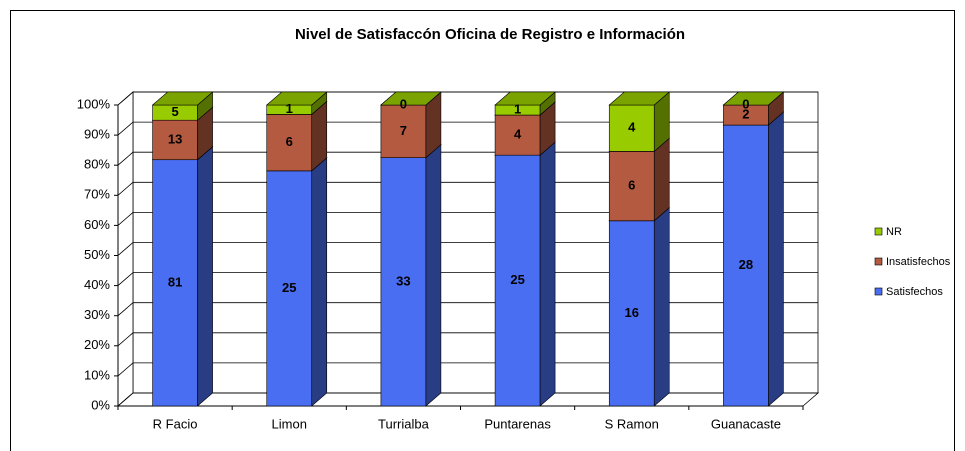  Describe the element at coordinates (97, 194) in the screenshot. I see `y-tick-label: 70%` at that location.